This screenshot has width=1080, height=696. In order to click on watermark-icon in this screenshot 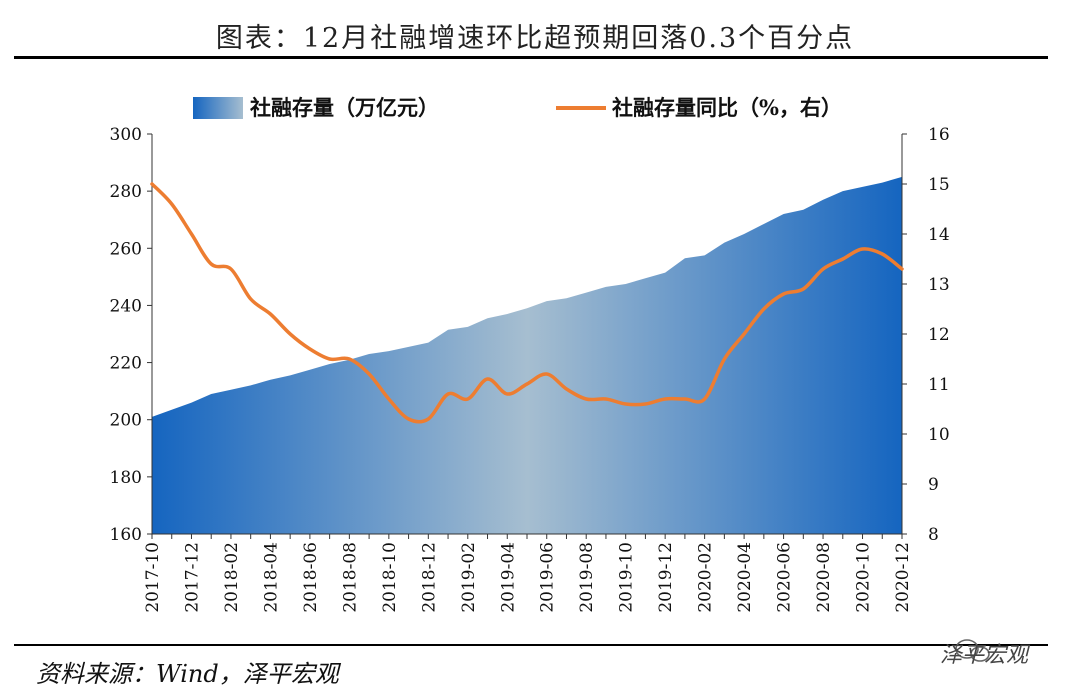, I will do `click(972, 650)`.